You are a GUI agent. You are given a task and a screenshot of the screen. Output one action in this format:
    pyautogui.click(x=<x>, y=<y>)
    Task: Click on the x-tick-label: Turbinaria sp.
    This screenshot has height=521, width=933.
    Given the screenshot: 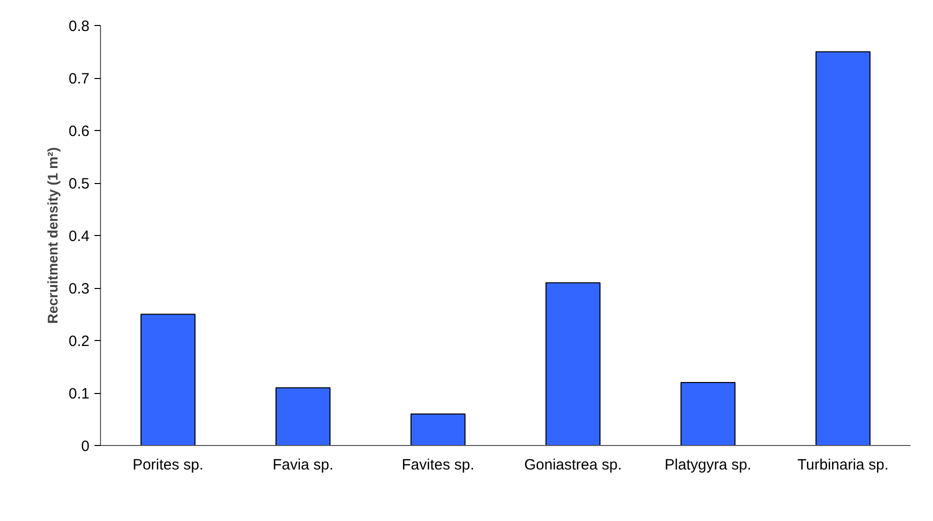 What is the action you would take?
    pyautogui.click(x=843, y=465)
    